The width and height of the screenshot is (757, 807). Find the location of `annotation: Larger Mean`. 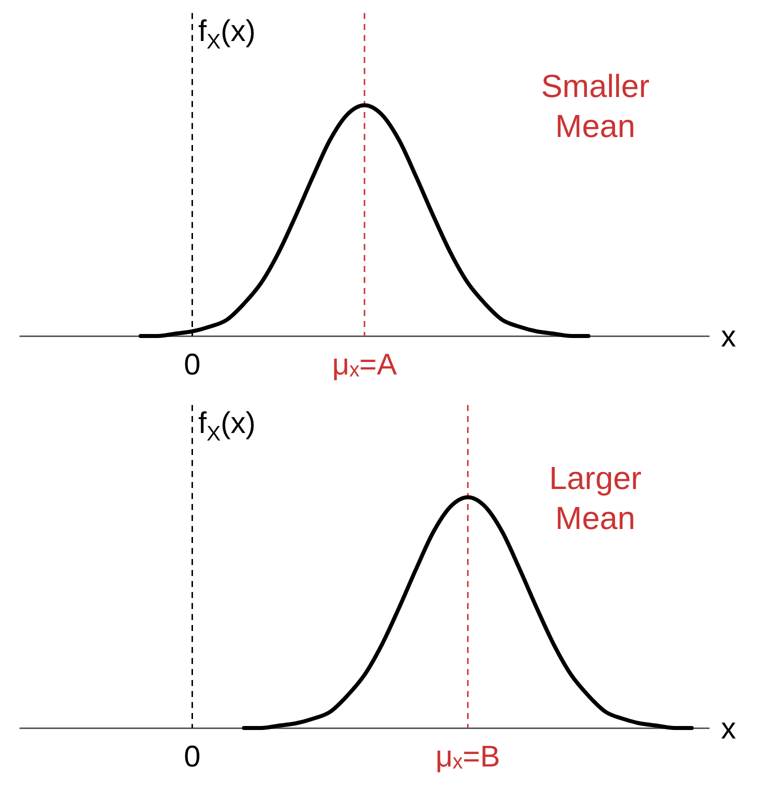

annotation: Larger Mean is located at coordinates (595, 498).